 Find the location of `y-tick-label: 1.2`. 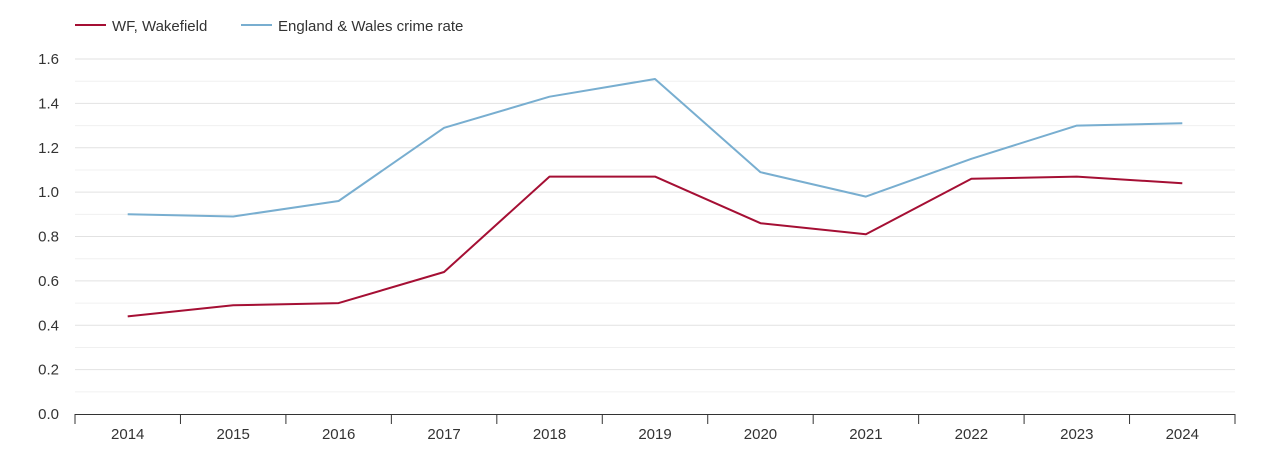

y-tick-label: 1.2 is located at coordinates (48, 148).